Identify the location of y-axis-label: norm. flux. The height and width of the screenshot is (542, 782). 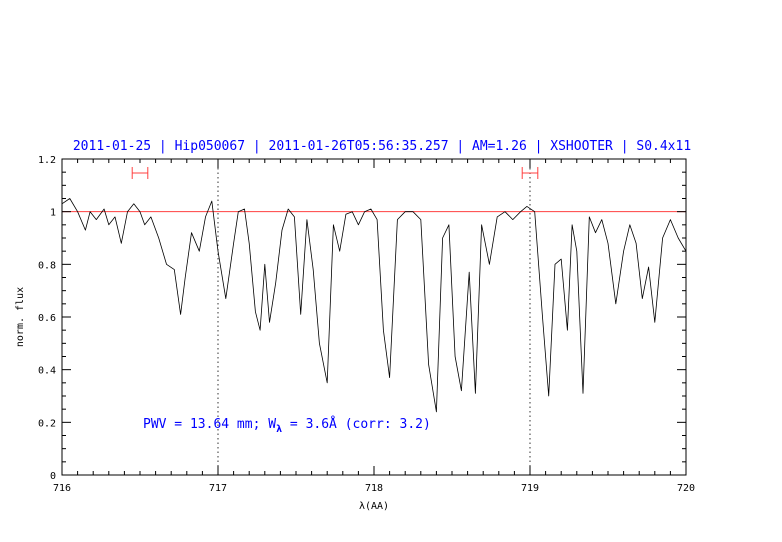
(20, 317).